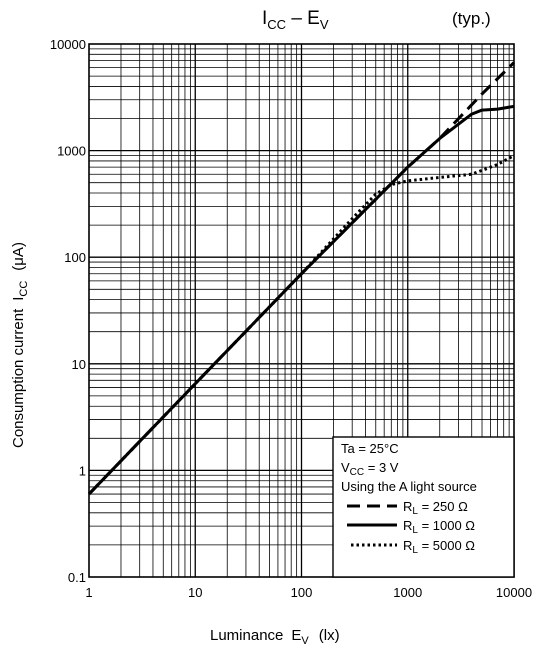  I want to click on y-tick-label: 1, so click(82, 470).